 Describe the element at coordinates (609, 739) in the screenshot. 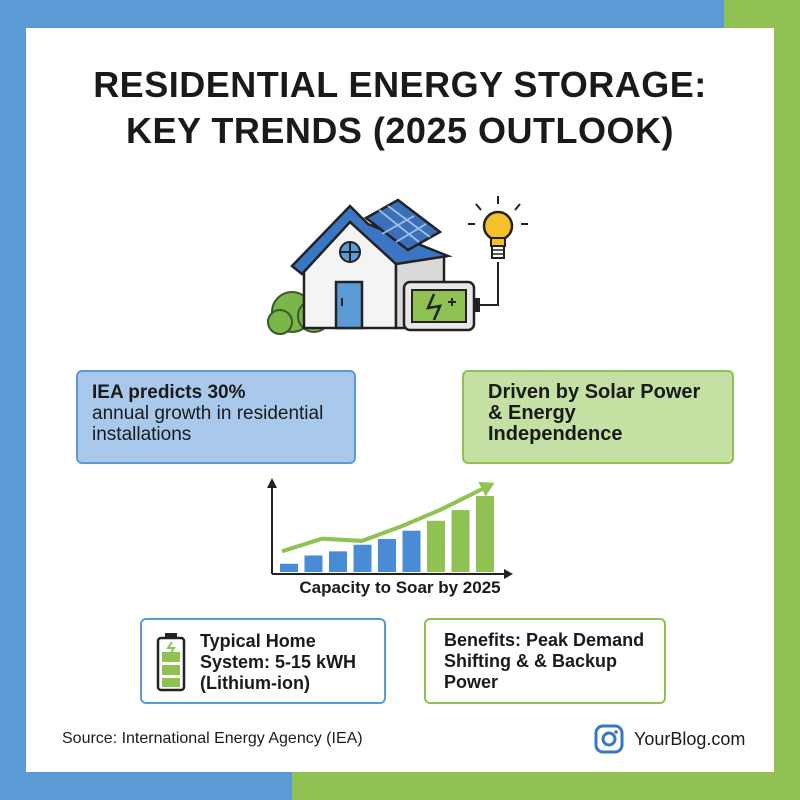

I see `instagram-icon` at that location.